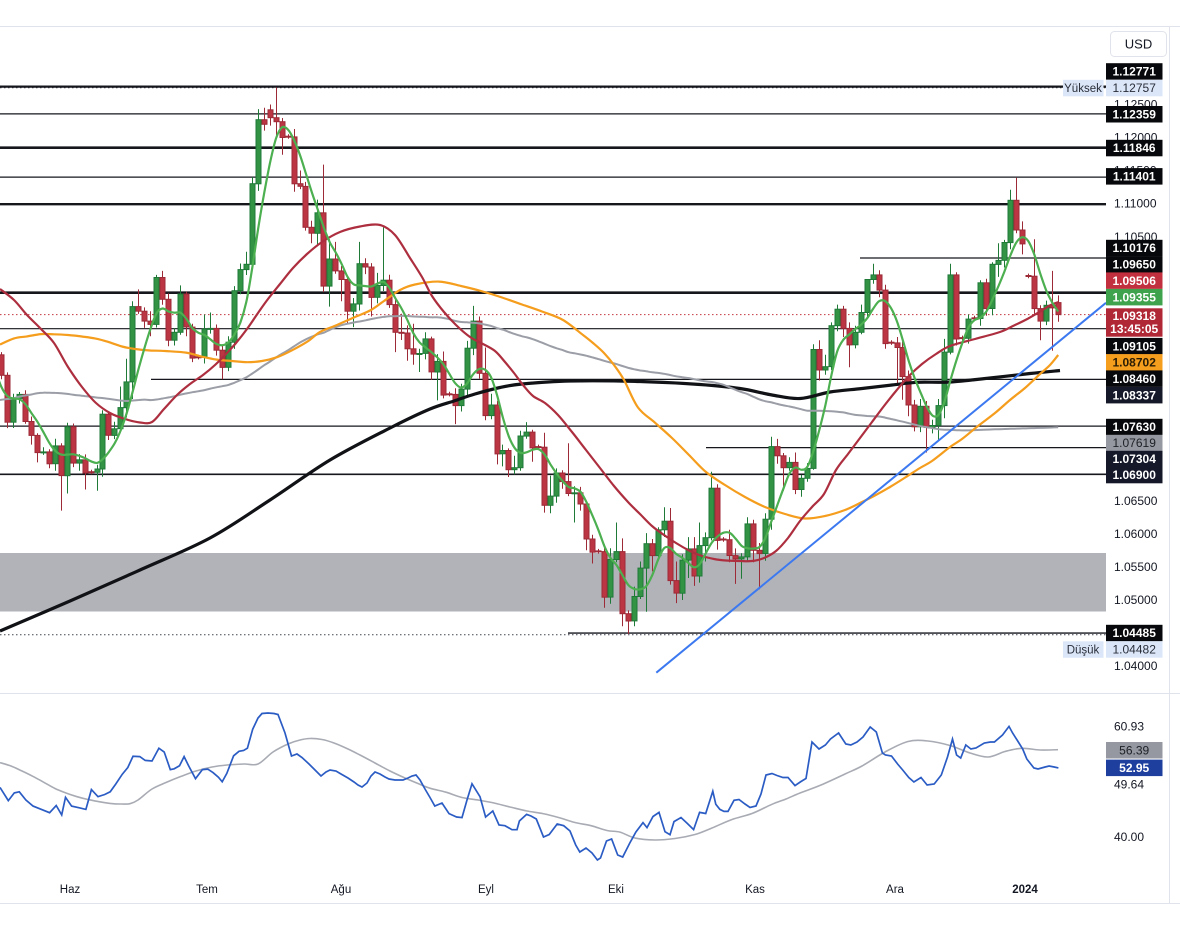 The height and width of the screenshot is (944, 1180). I want to click on svg-text: 1.12757, so click(1135, 88).